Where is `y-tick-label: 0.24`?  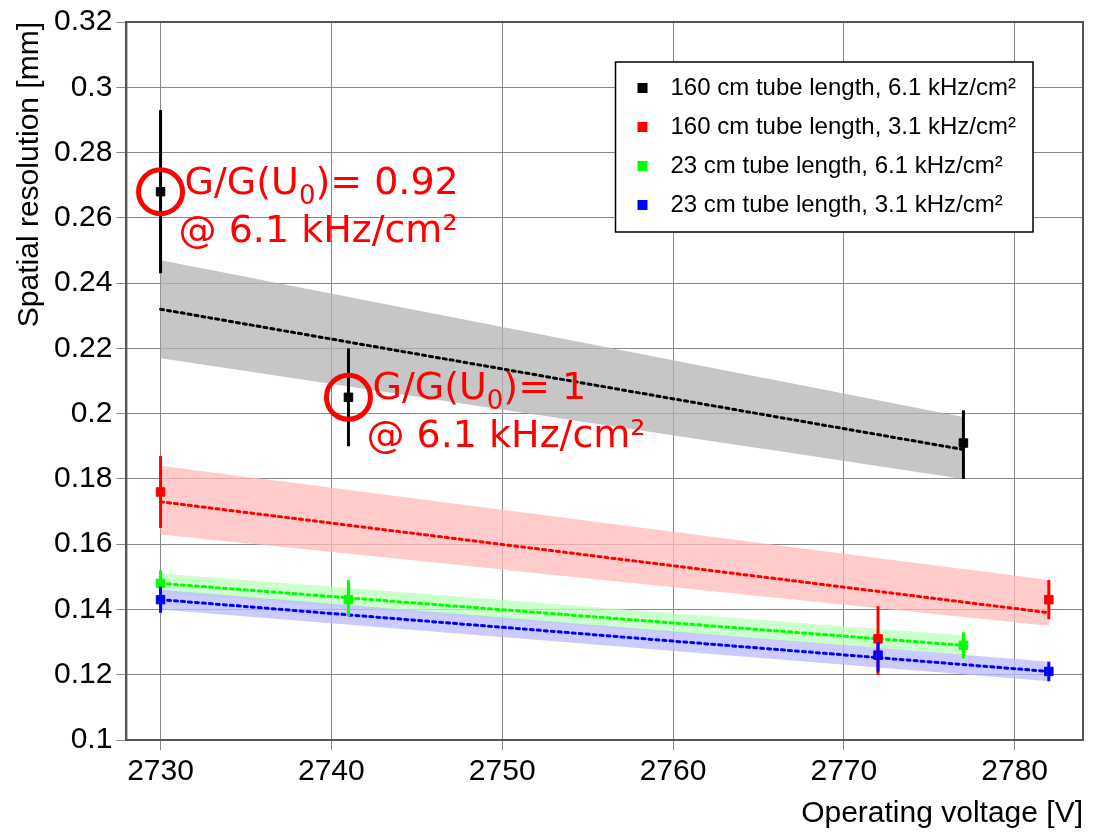 y-tick-label: 0.24 is located at coordinates (83, 281).